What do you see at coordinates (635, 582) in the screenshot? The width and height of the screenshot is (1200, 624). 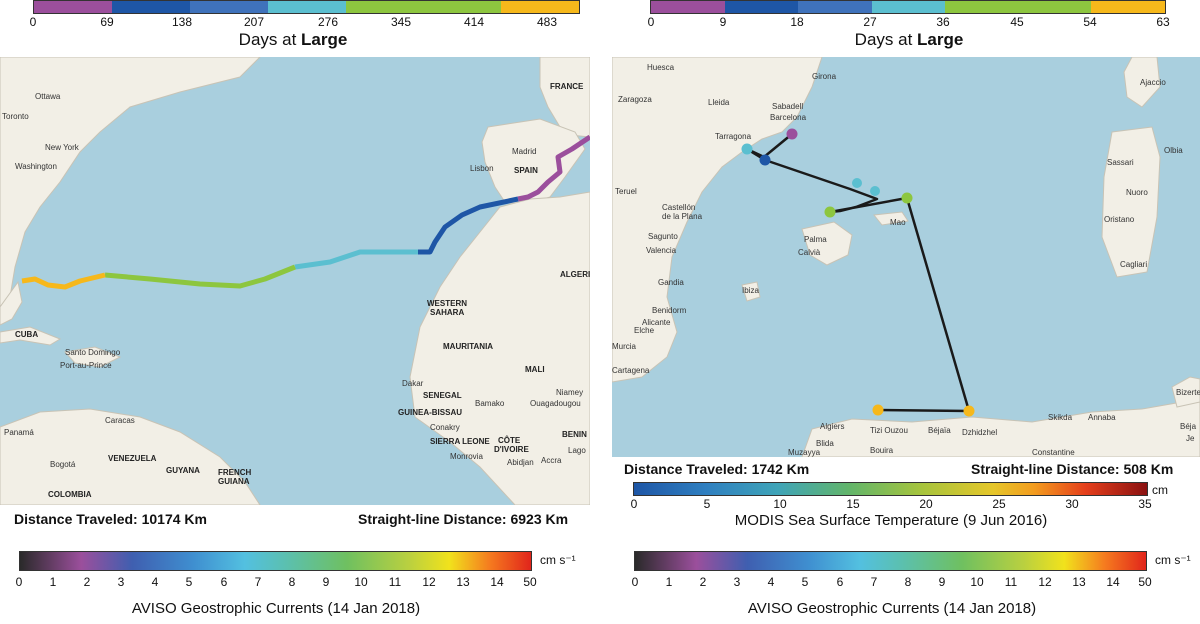 I see `right-current-tick: 0` at bounding box center [635, 582].